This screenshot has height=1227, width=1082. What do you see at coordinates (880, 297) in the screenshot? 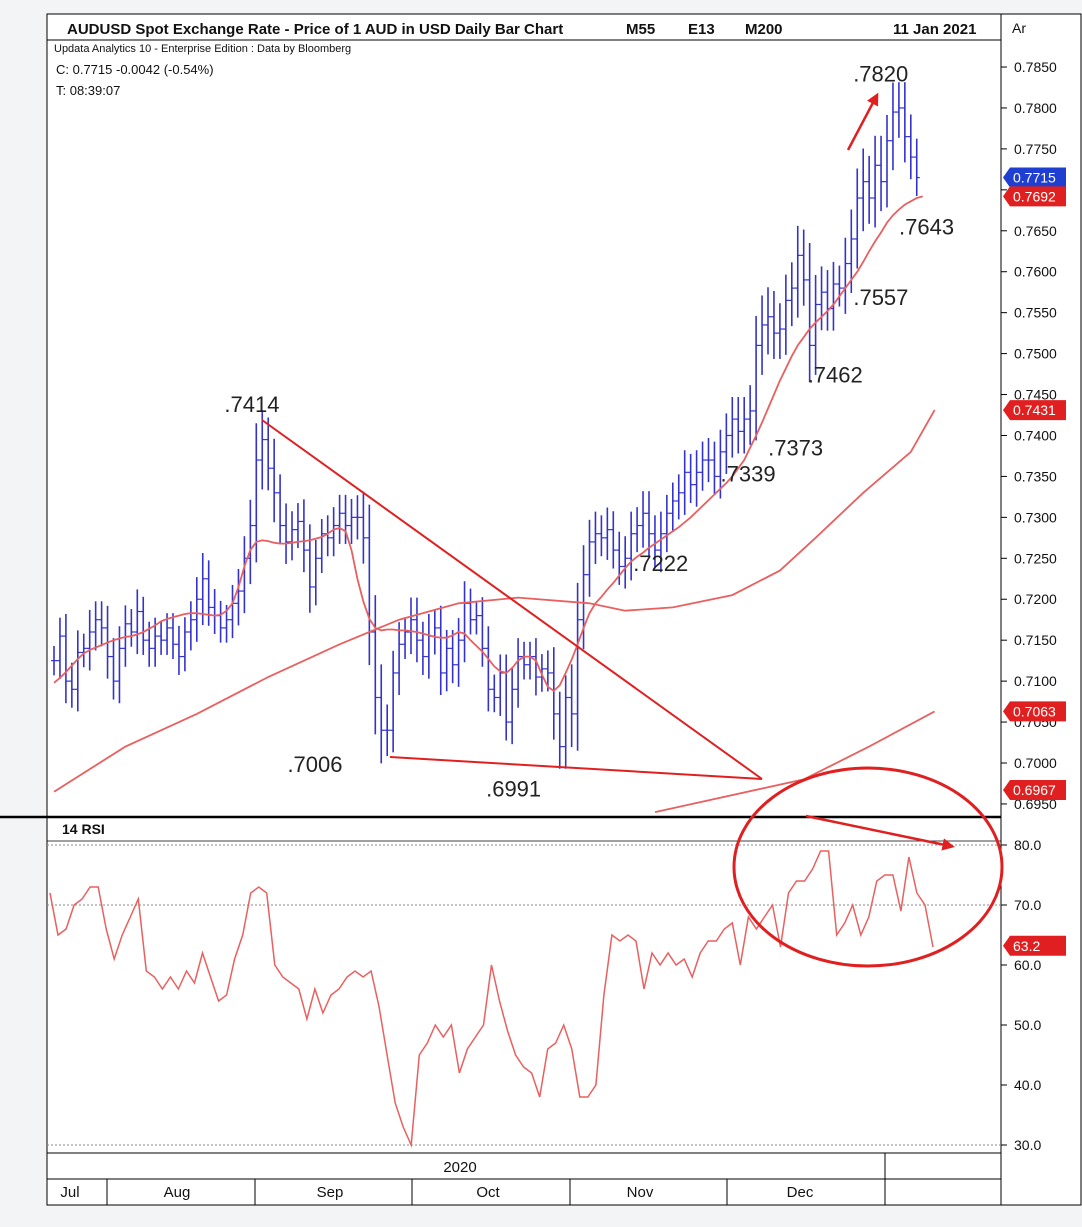
I see `price-annotation-label: .7557` at bounding box center [880, 297].